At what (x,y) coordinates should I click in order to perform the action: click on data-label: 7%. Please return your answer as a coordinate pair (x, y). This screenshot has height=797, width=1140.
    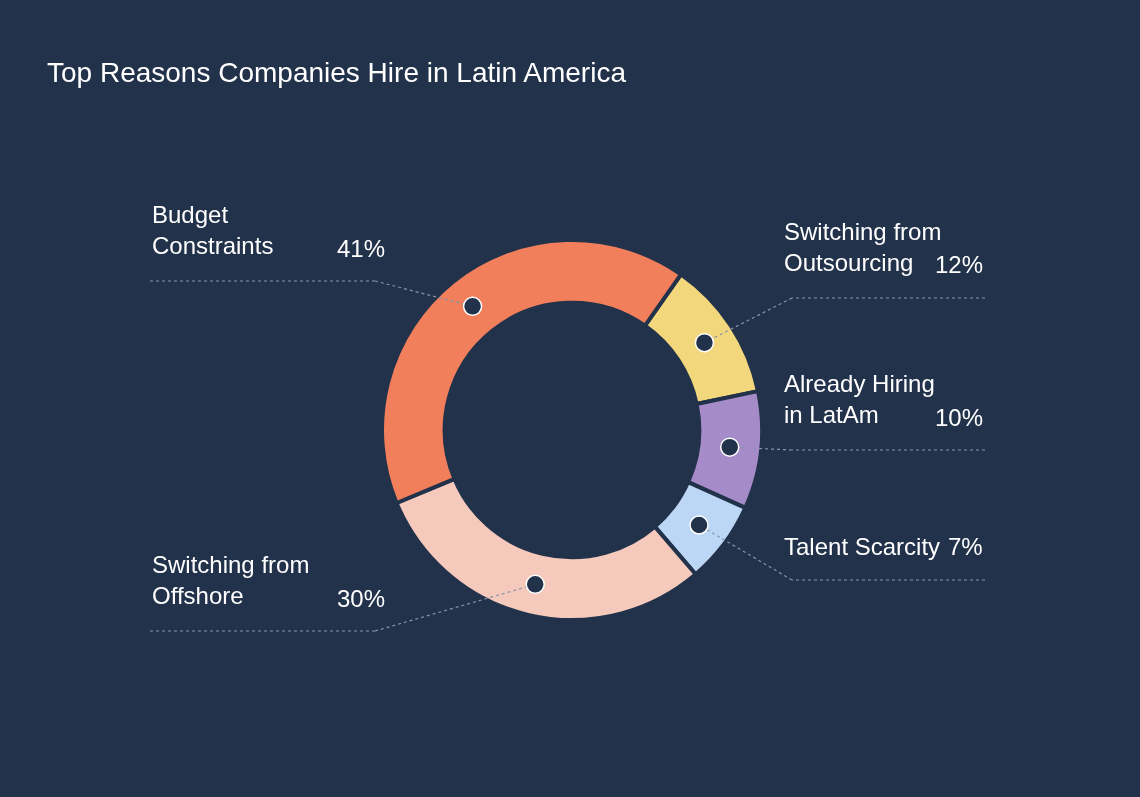
    Looking at the image, I should click on (965, 546).